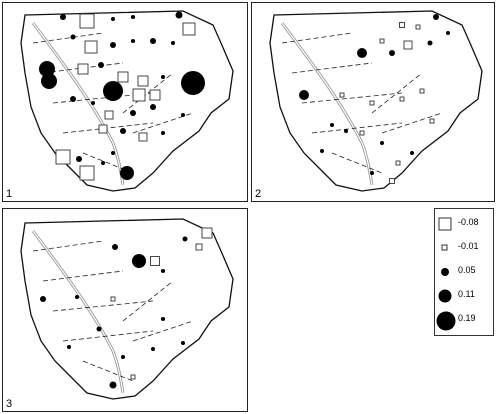 The width and height of the screenshot is (498, 414). Describe the element at coordinates (9, 194) in the screenshot. I see `panel-label: 1` at that location.